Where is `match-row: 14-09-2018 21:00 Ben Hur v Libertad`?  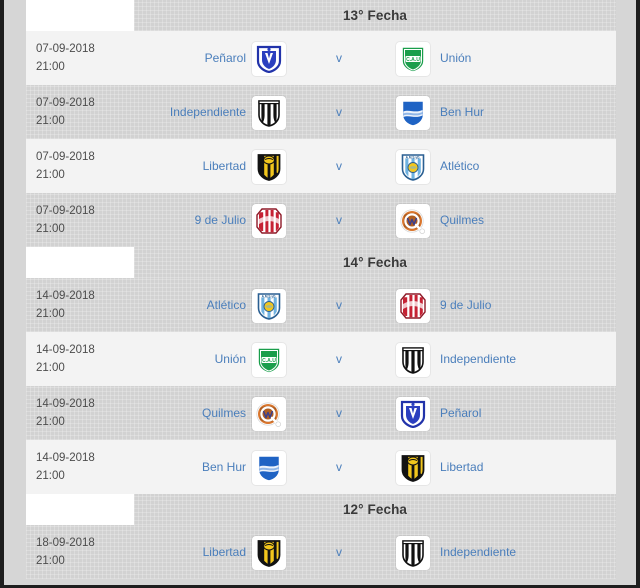
match-row: 14-09-2018 21:00 Ben Hur v Libertad is located at coordinates (321, 467).